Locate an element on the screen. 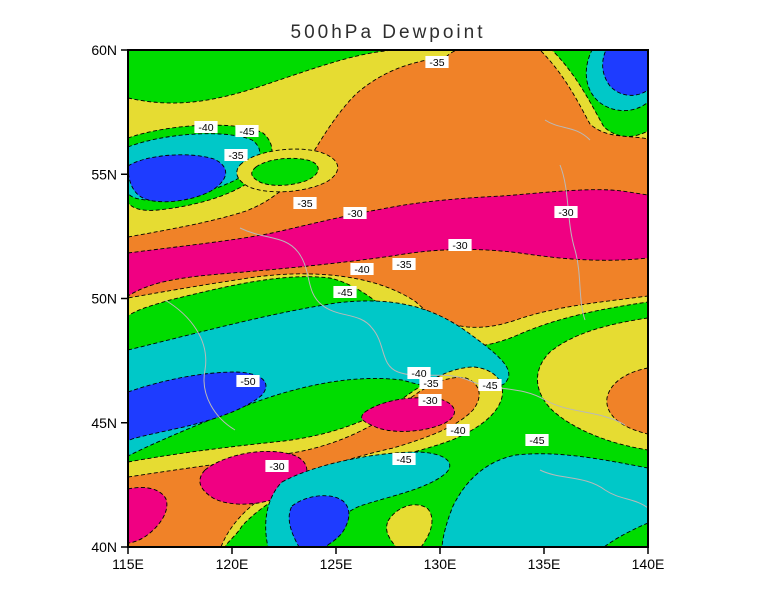  x-tick-label: 135E is located at coordinates (544, 564).